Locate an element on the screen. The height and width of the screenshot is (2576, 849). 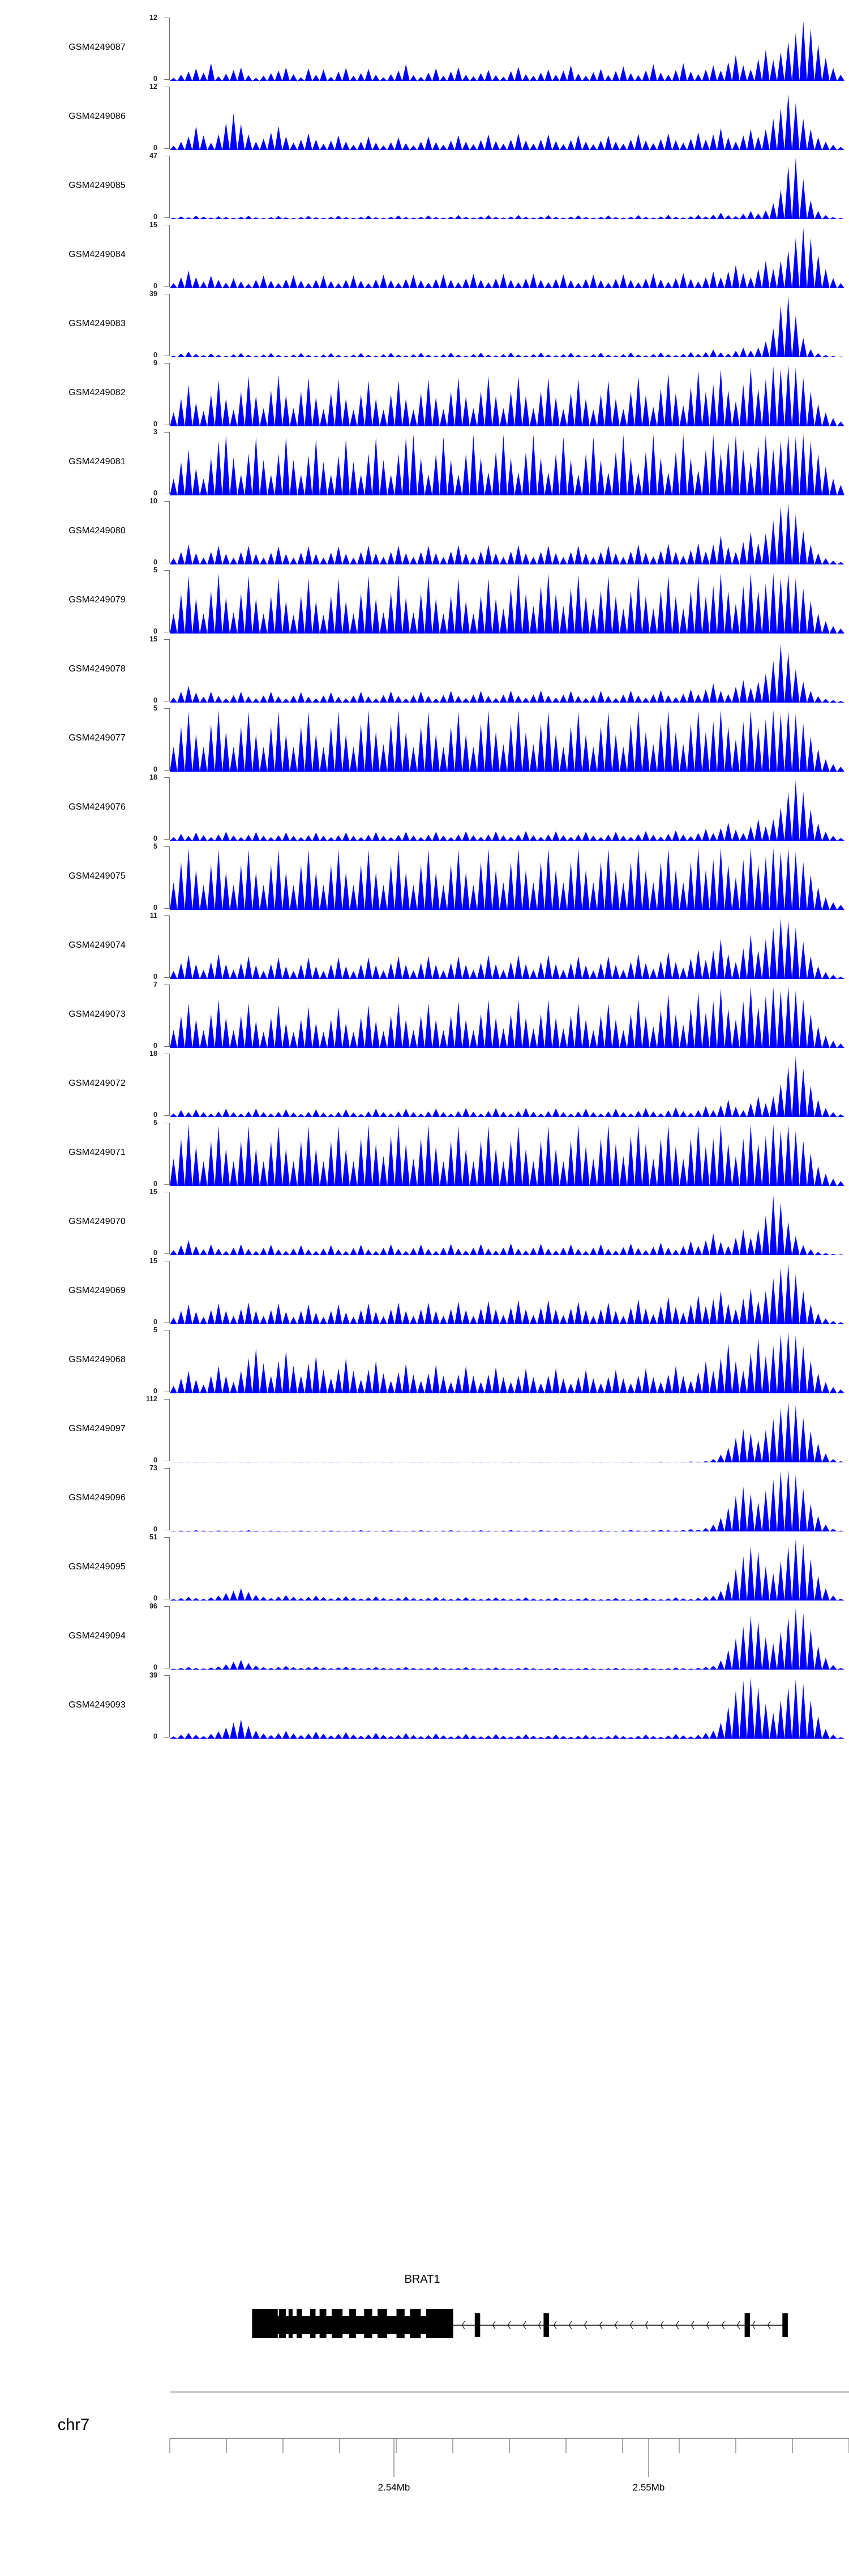
coverage-track: GSM4249080 10 0 is located at coordinates (424, 532).